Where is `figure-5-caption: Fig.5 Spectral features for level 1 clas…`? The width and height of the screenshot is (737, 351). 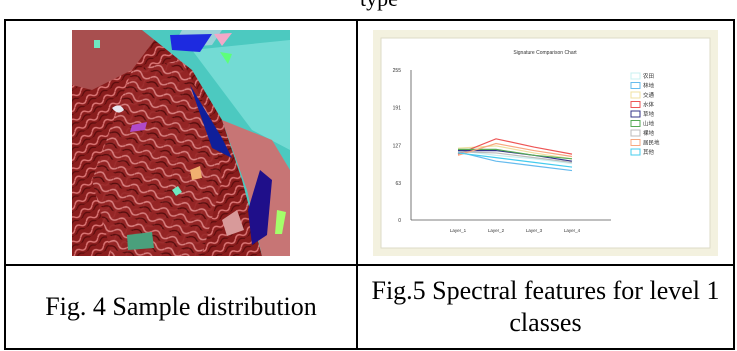 figure-5-caption: Fig.5 Spectral features for level 1 clas… is located at coordinates (545, 307).